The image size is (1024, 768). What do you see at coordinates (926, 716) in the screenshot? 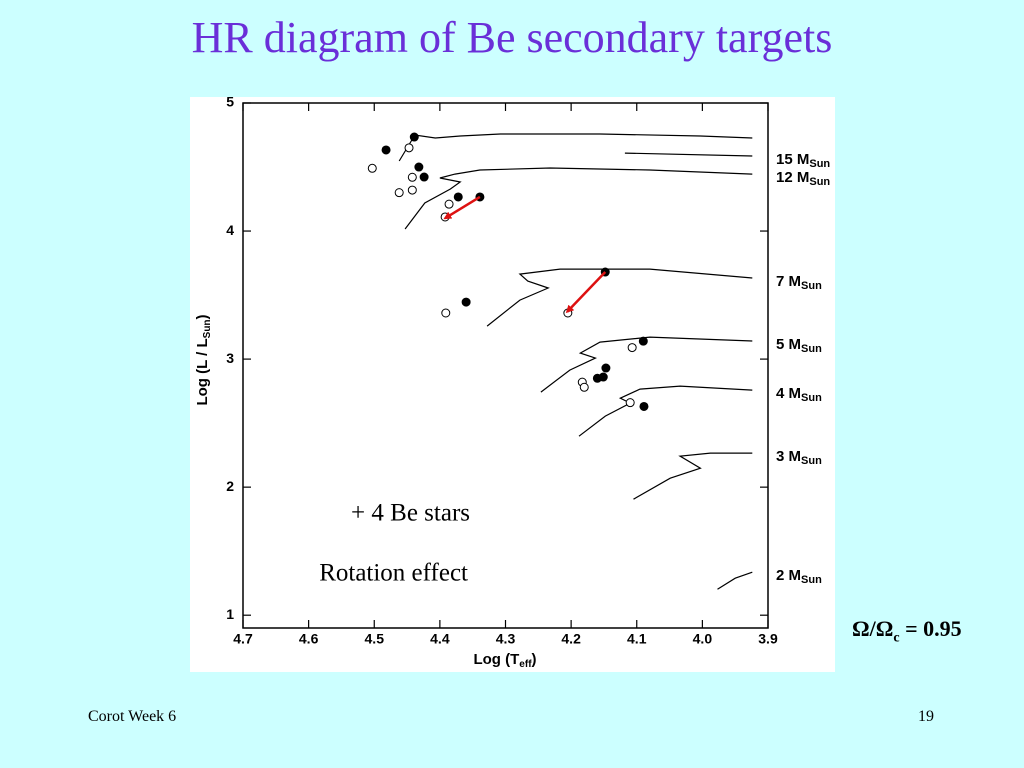
I see `page-number: 19` at bounding box center [926, 716].